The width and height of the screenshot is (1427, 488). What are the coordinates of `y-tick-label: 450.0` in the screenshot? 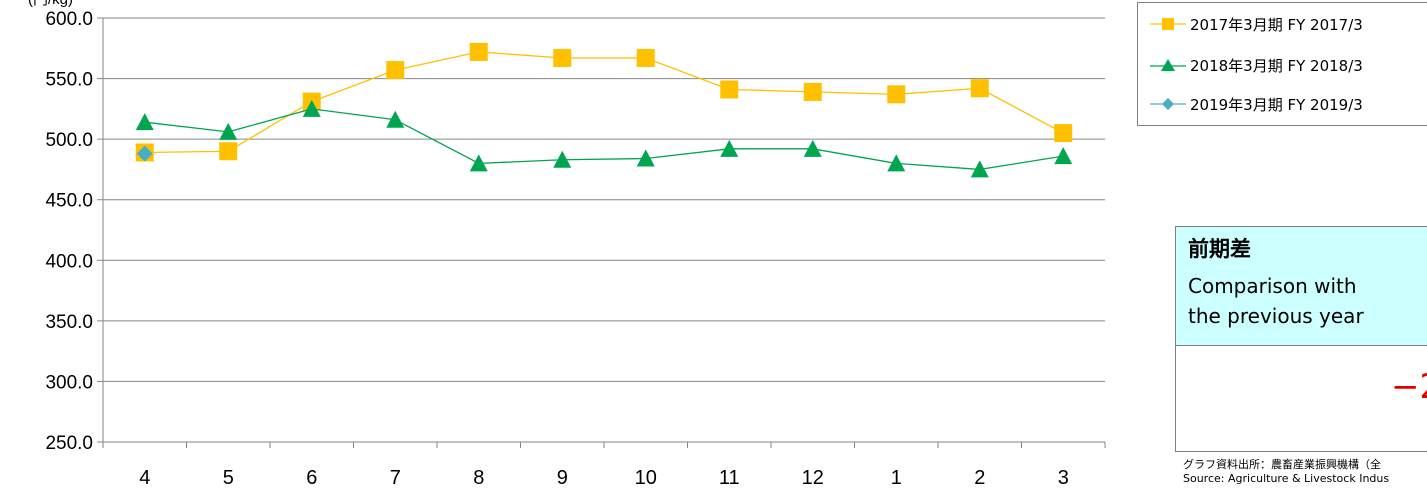 It's located at (69, 201).